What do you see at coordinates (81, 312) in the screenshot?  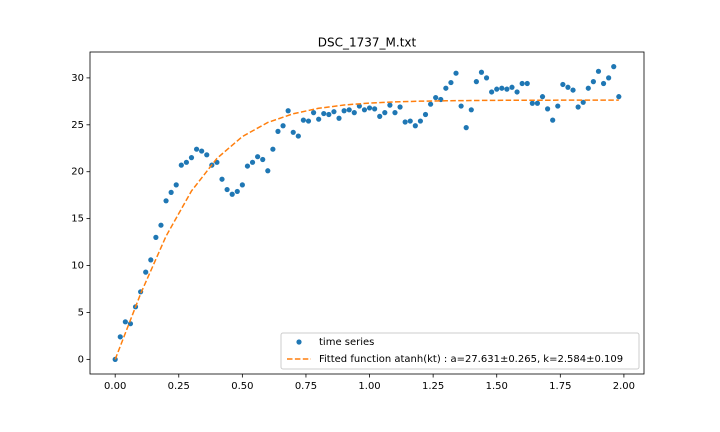 I see `y-tick-label: 5` at bounding box center [81, 312].